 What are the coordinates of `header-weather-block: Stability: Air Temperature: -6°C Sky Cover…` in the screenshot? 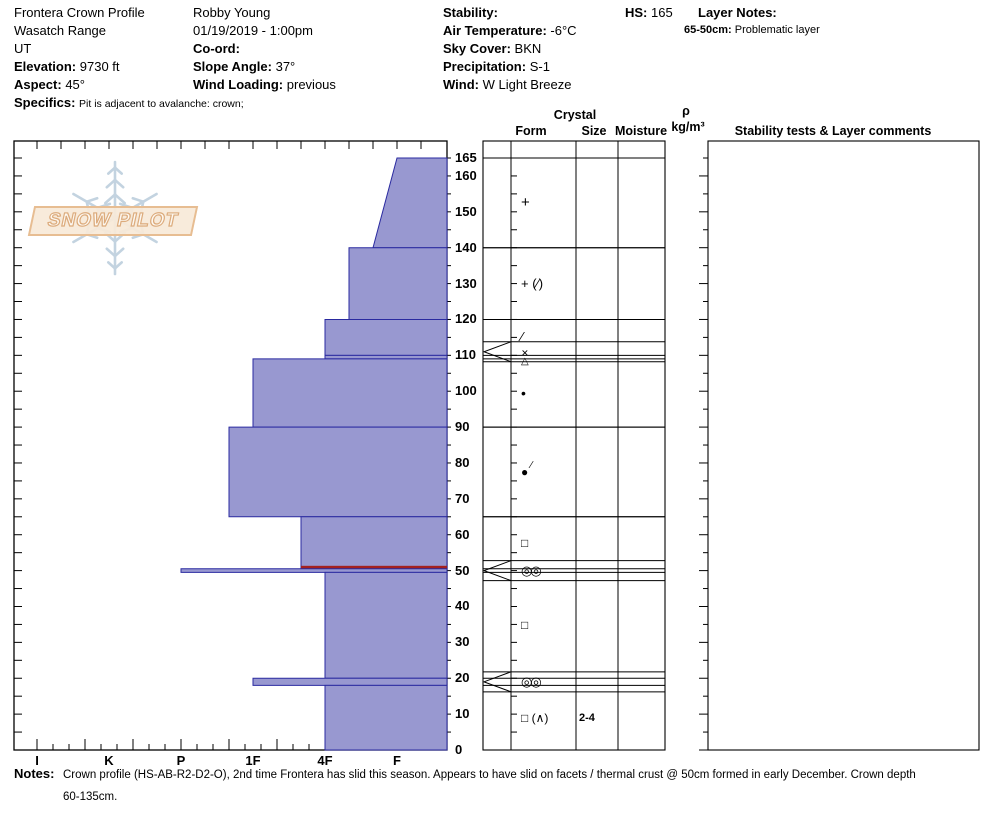 It's located at (510, 49).